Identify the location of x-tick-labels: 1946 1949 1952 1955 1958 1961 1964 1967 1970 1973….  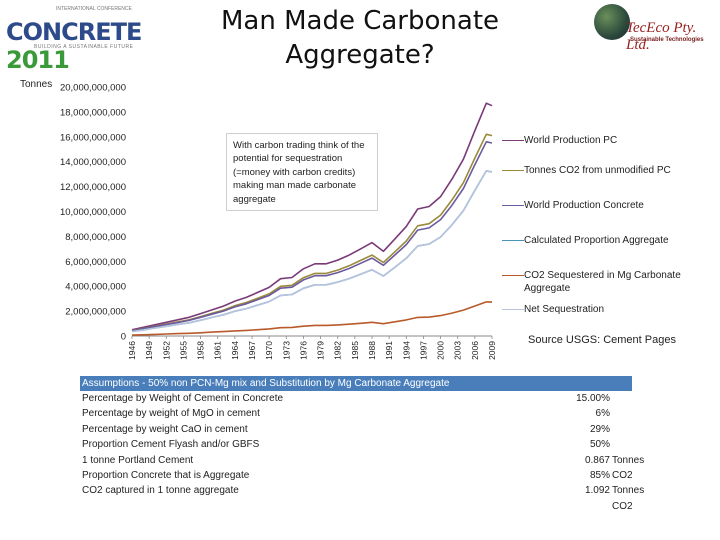
(312, 348).